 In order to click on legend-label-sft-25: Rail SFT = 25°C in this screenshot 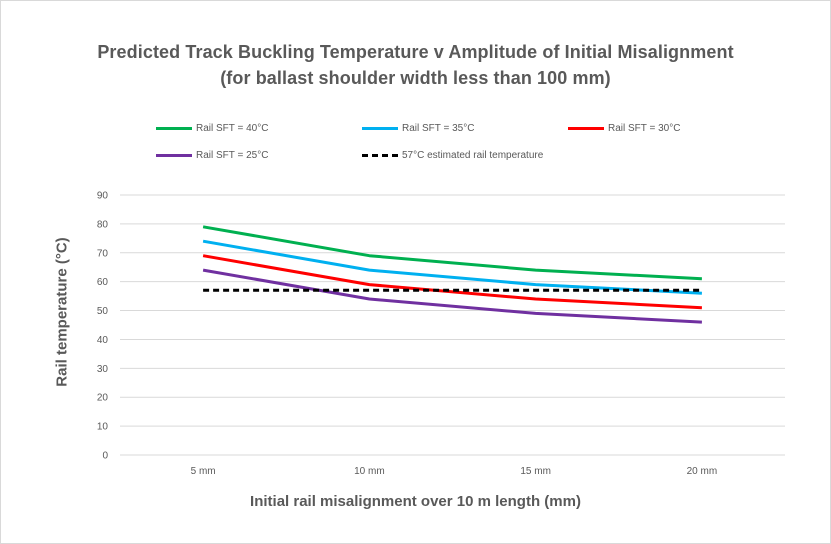, I will do `click(232, 155)`.